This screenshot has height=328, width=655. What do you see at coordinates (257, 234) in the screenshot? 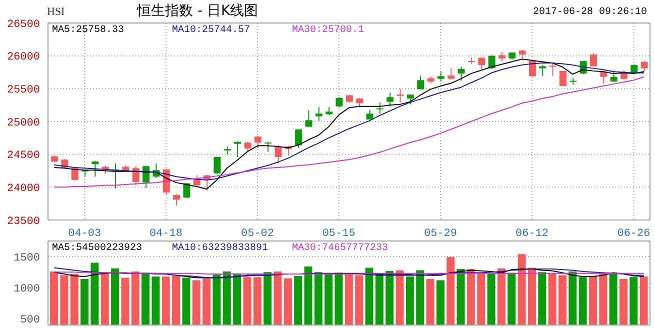
I see `x-tick-label: 05-02` at bounding box center [257, 234].